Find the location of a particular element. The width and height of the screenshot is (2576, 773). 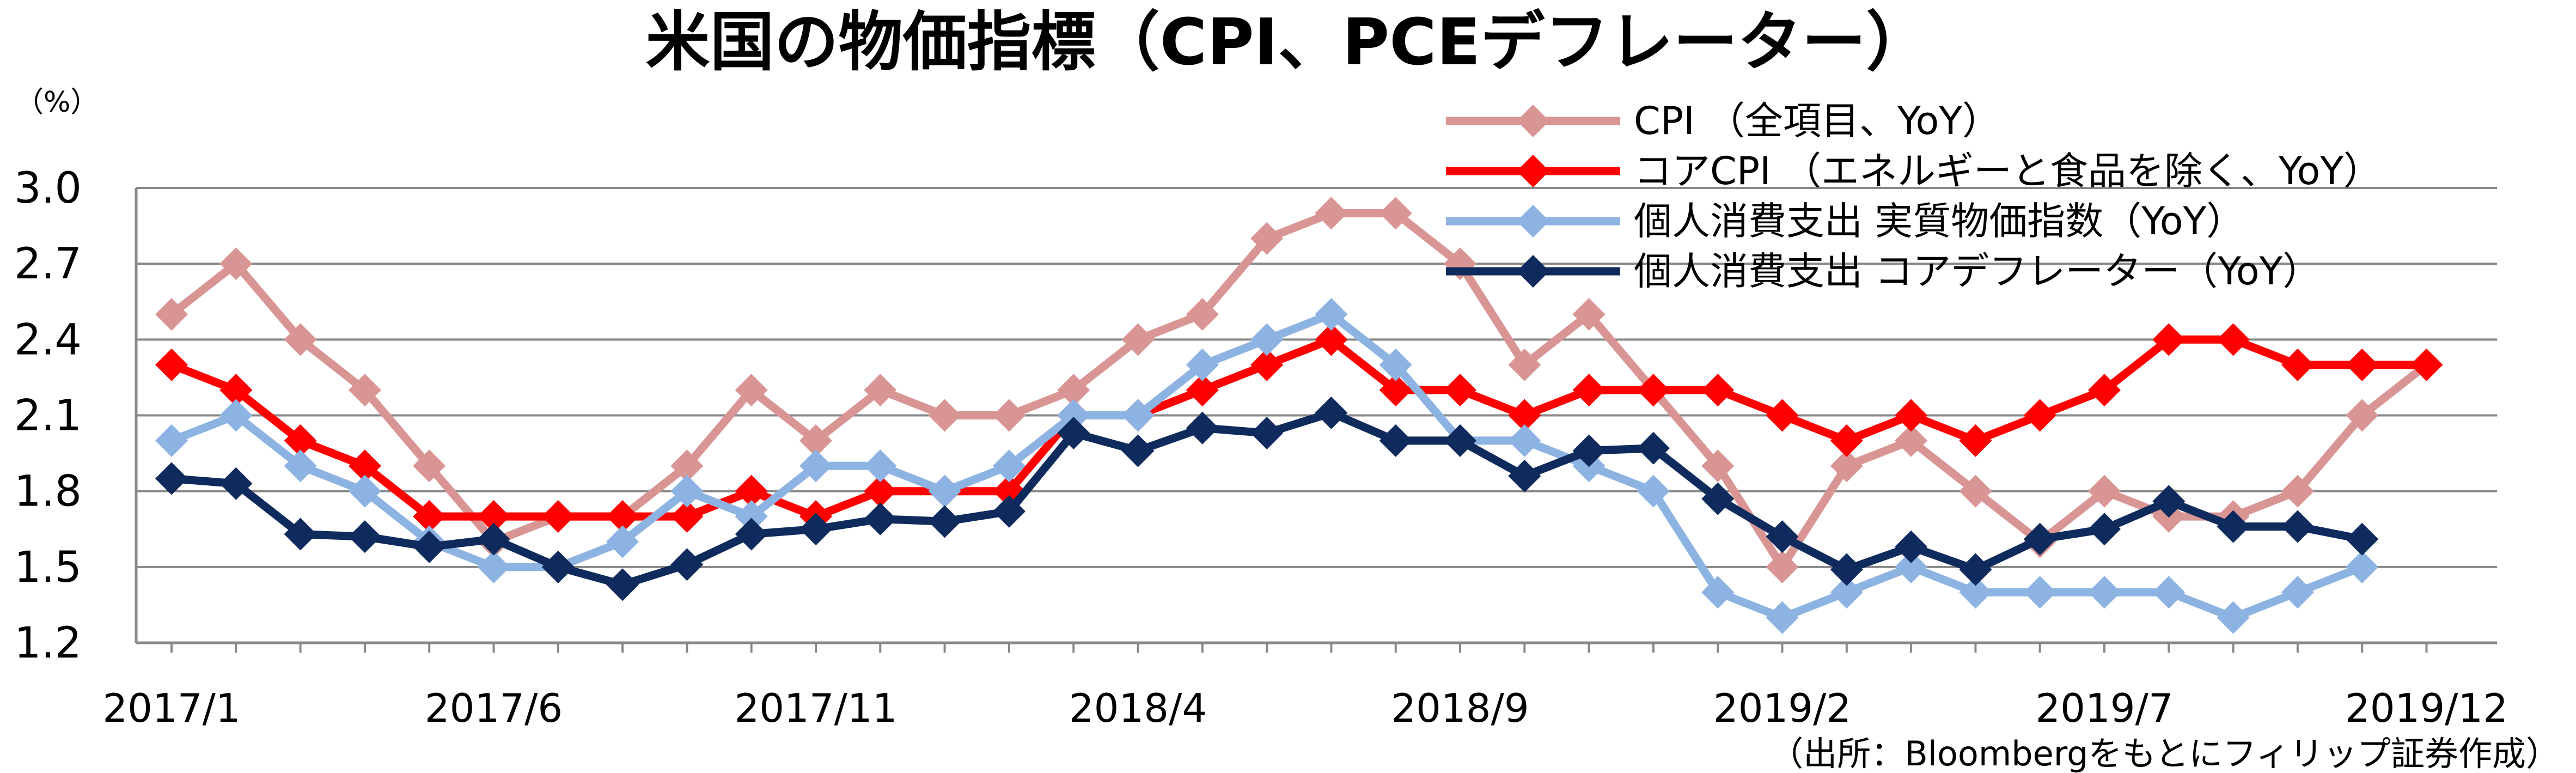

y-tick-labels: 3.0 2.7 2.4 2.1 1.8 1.5 1.2 is located at coordinates (48, 416).